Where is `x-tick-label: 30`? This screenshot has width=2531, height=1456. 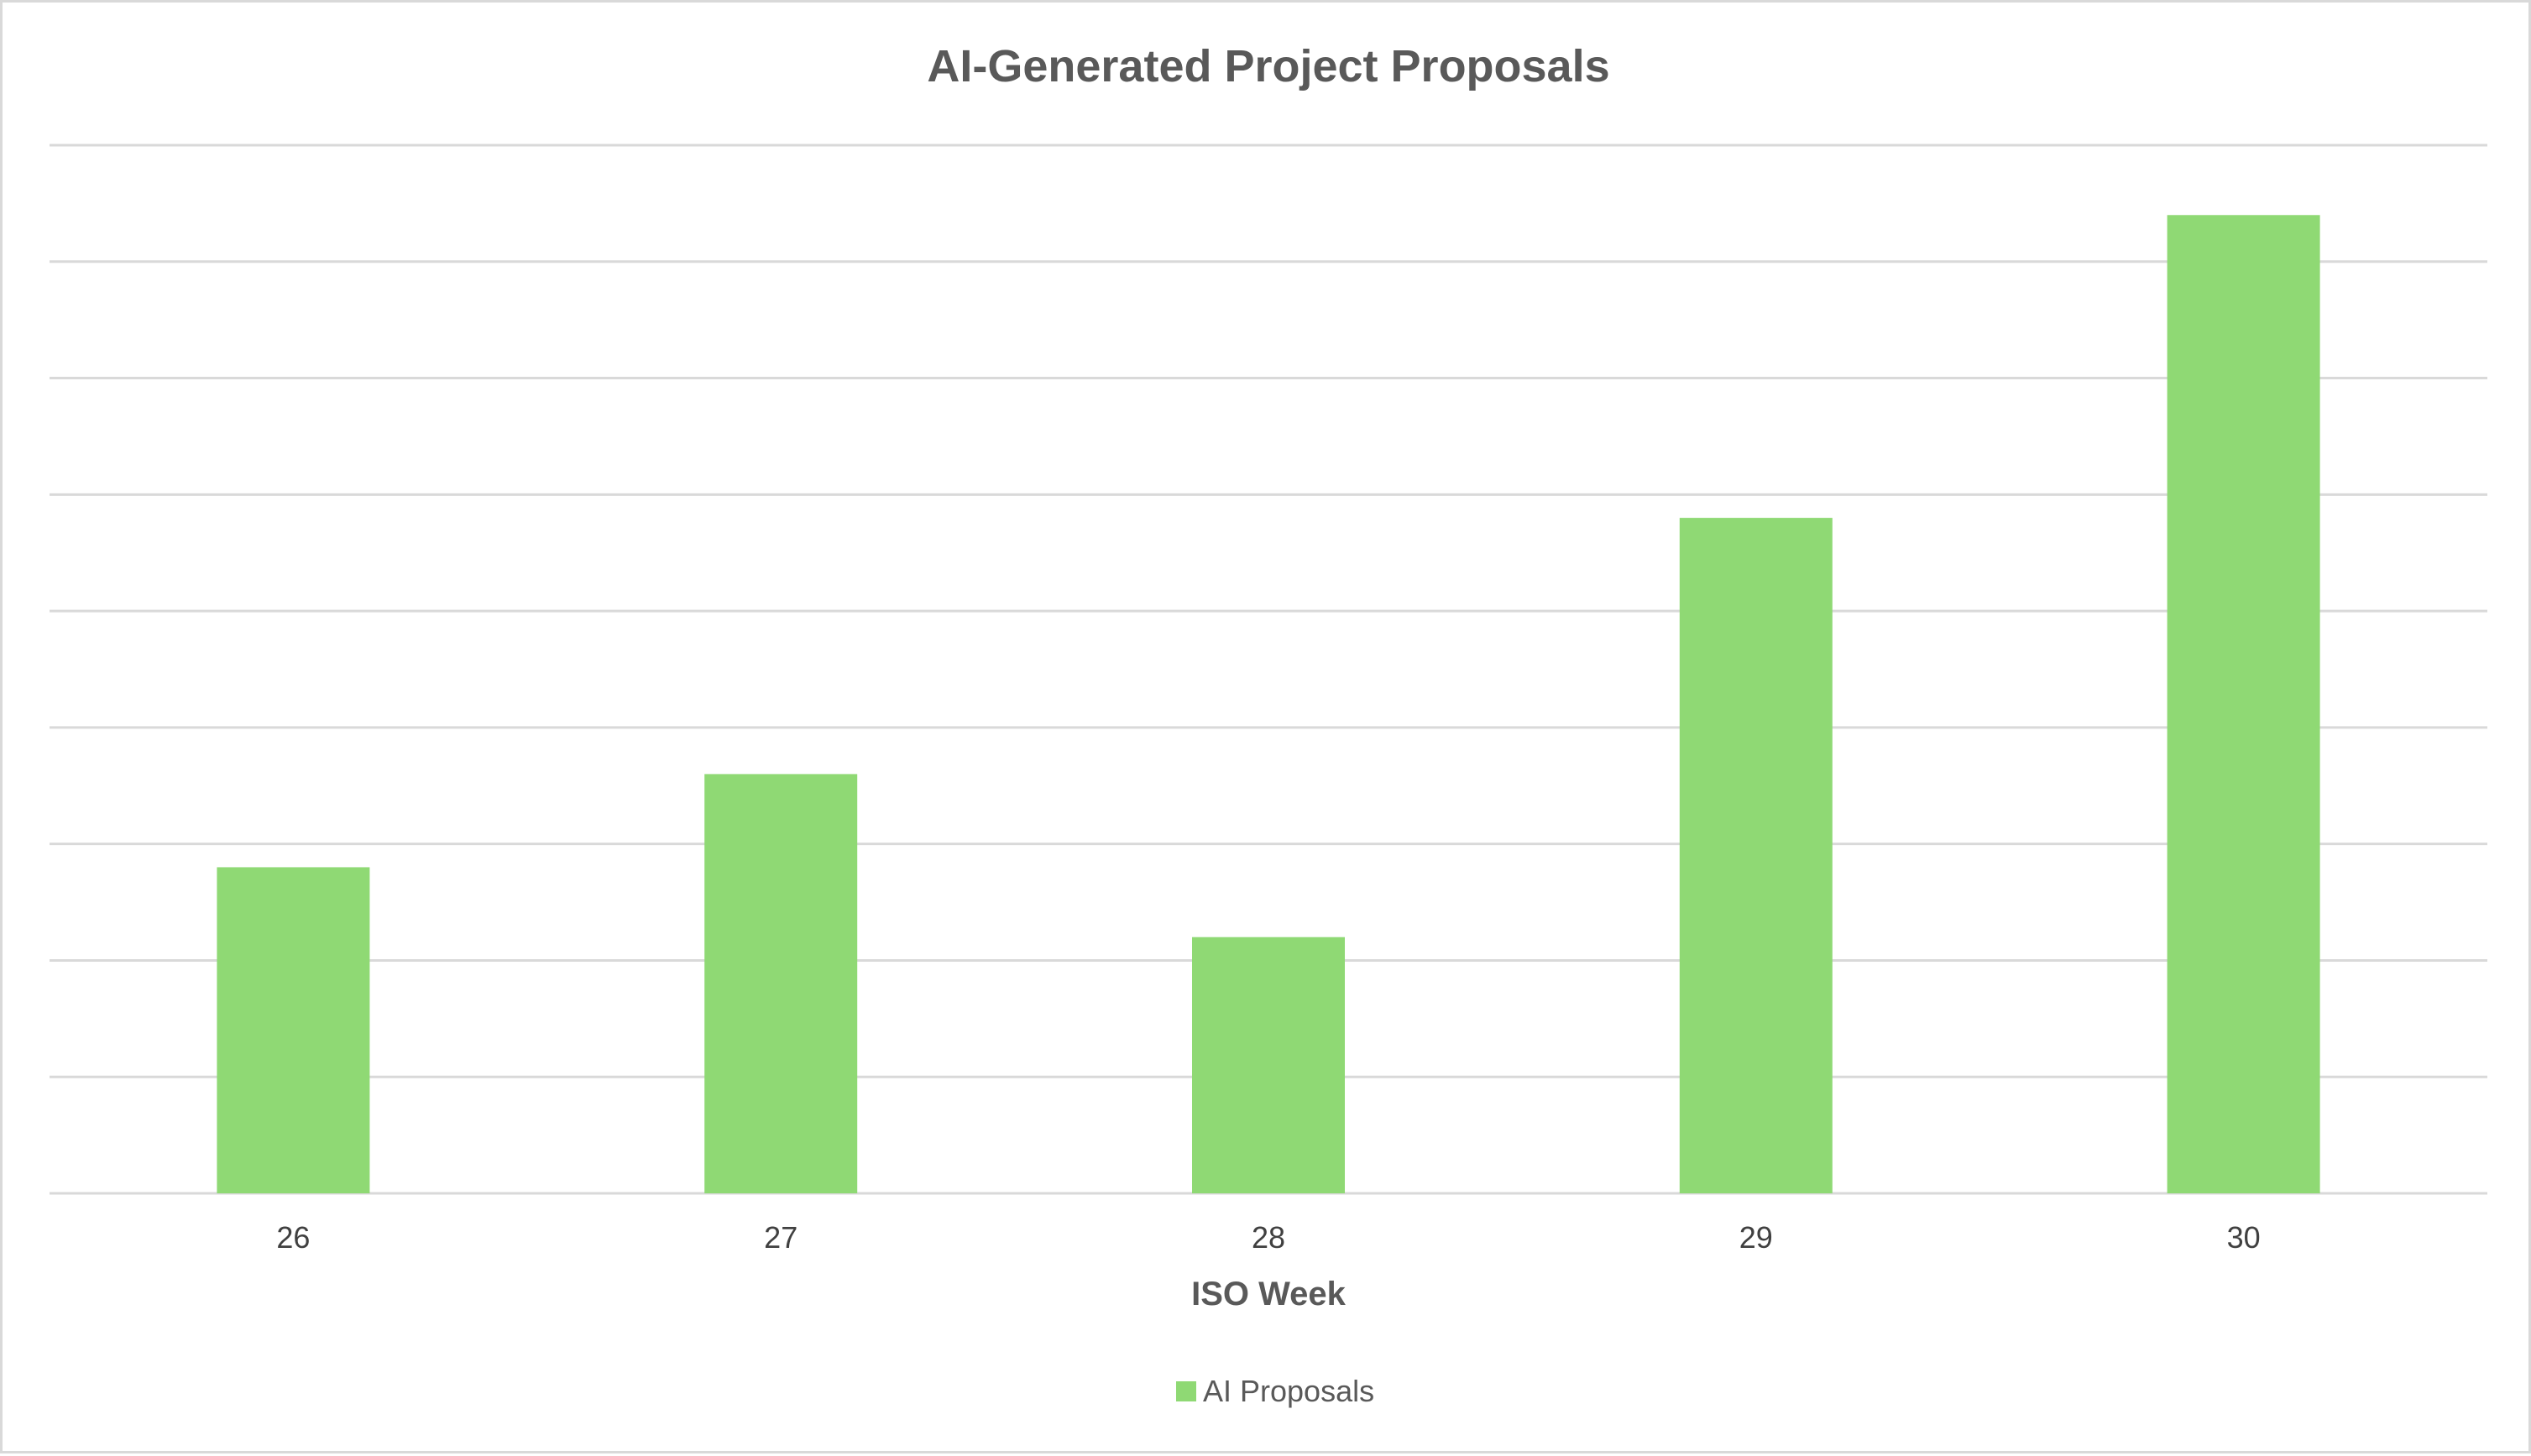
x-tick-label: 30 is located at coordinates (2244, 1237).